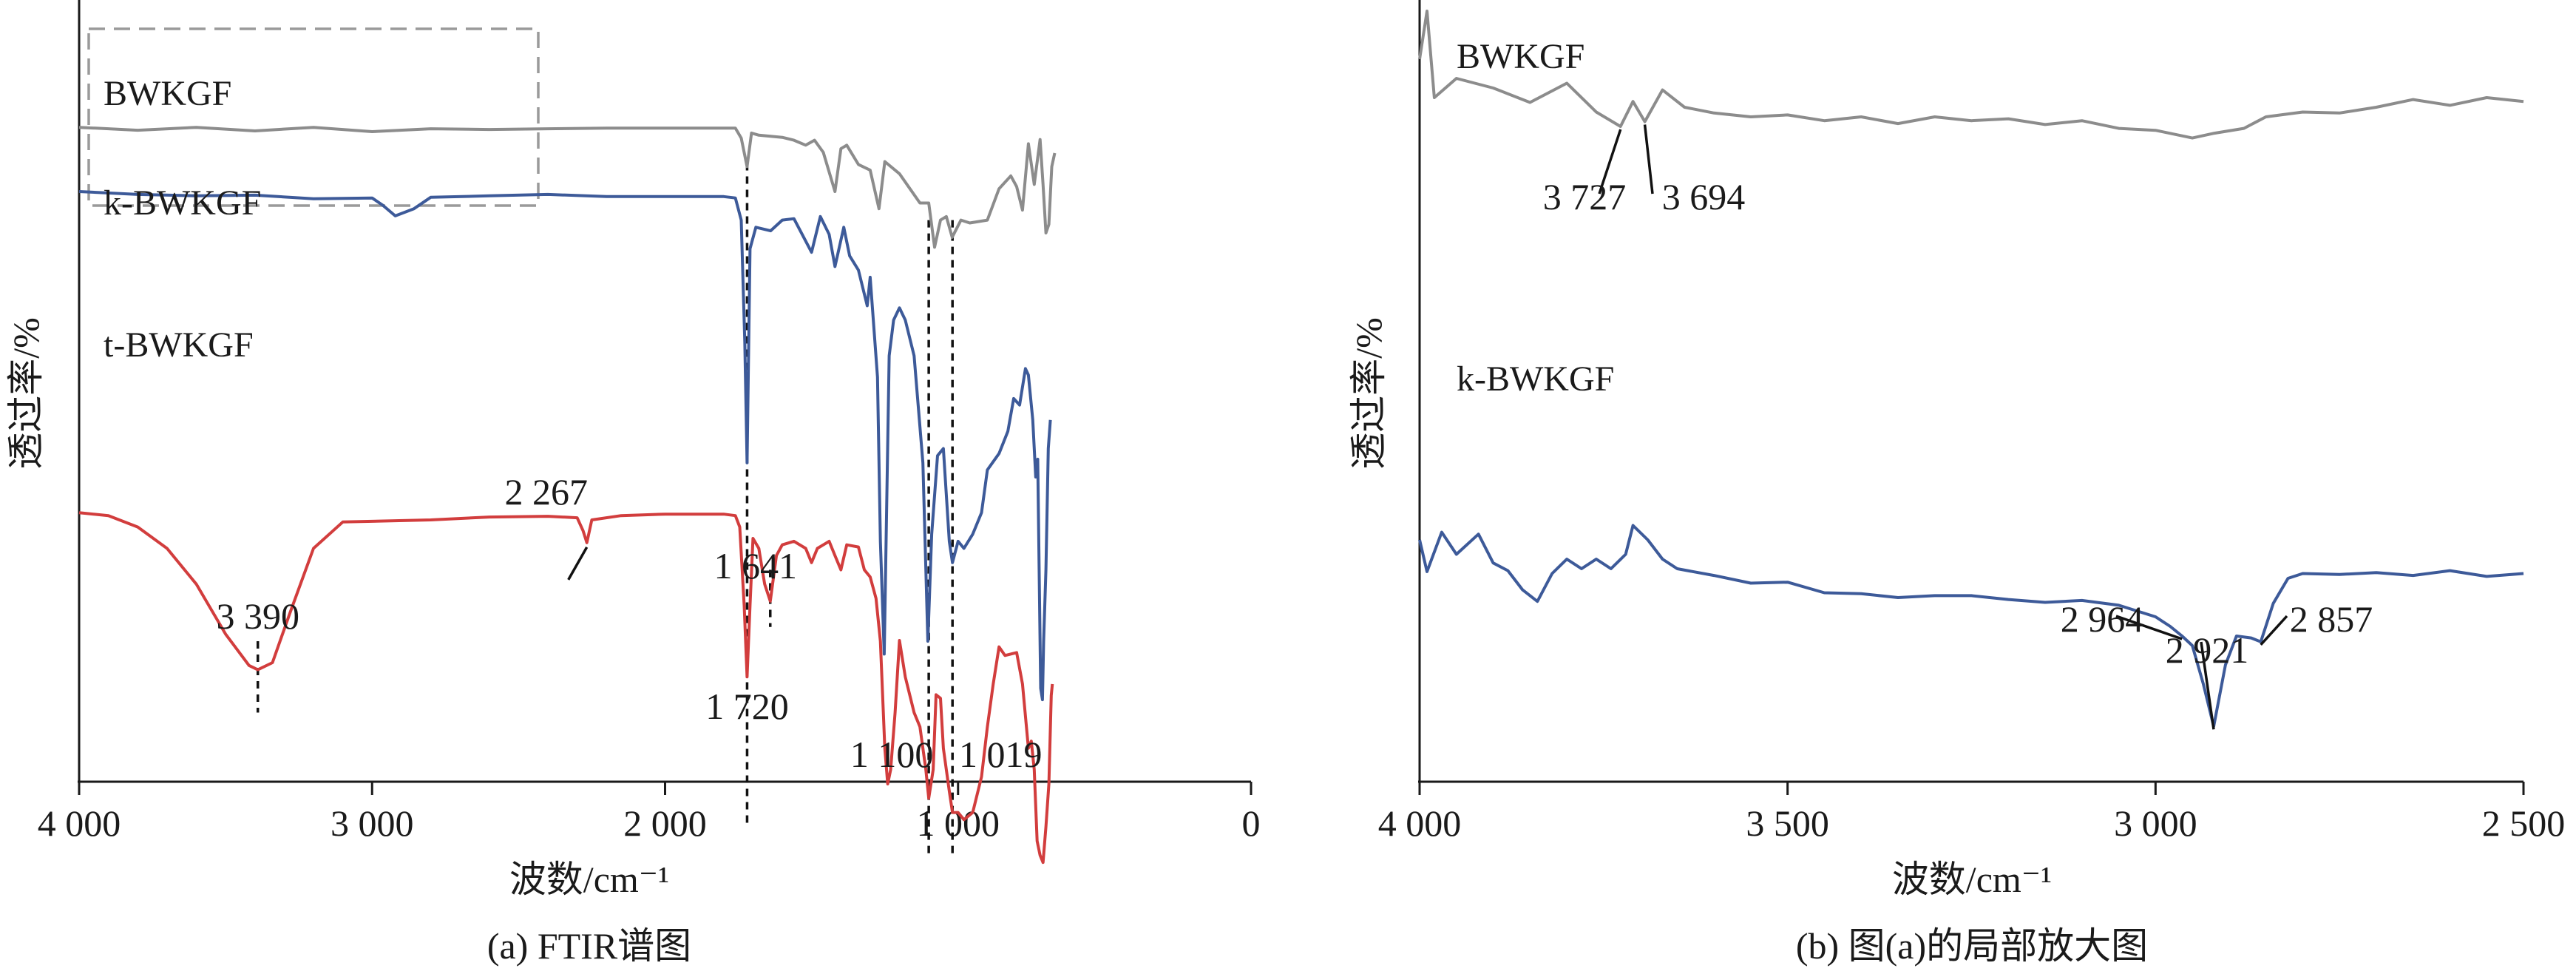  What do you see at coordinates (1420, 823) in the screenshot?
I see `panel-b-x-tick-label: 4 000` at bounding box center [1420, 823].